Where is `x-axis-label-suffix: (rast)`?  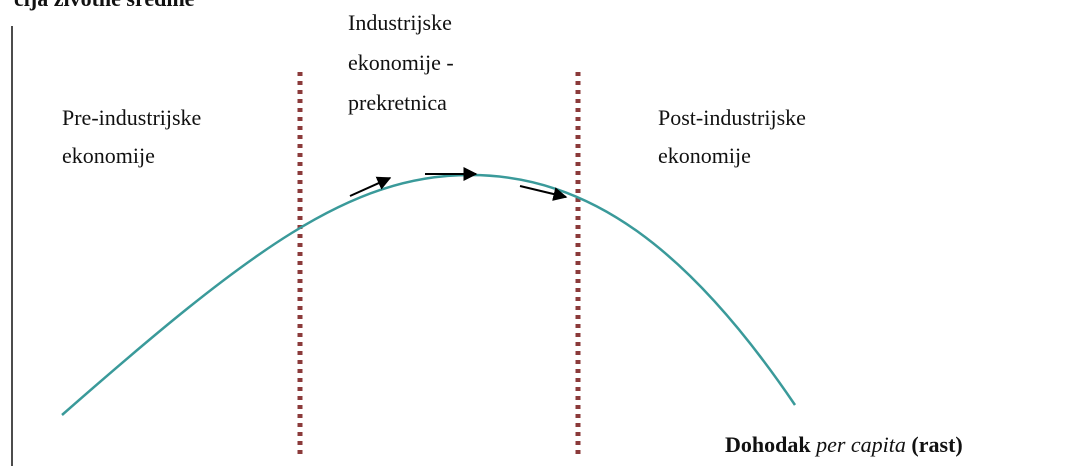 x-axis-label-suffix: (rast) is located at coordinates (936, 444).